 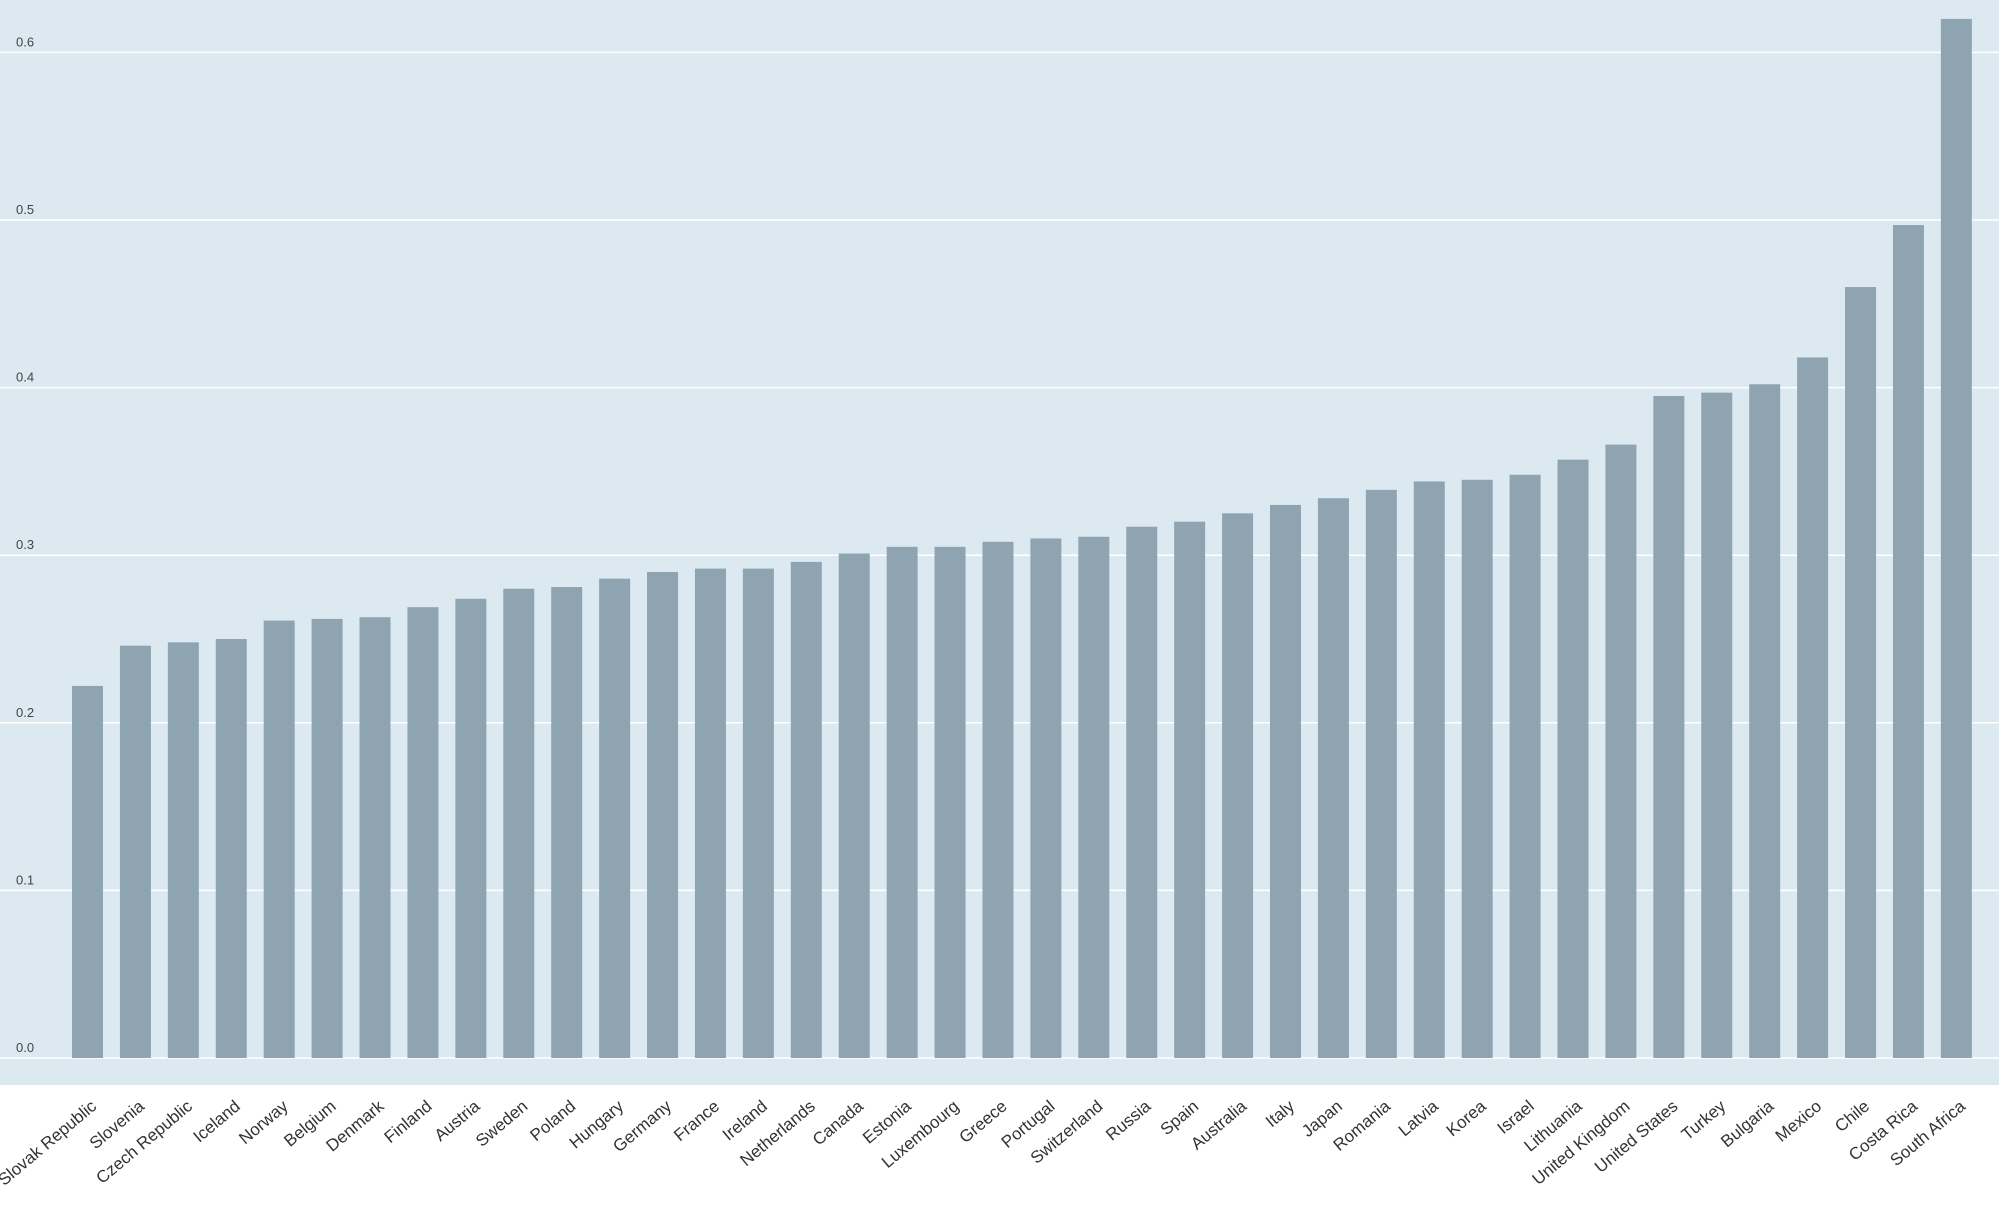 I want to click on x-category-label: France, so click(x=696, y=1121).